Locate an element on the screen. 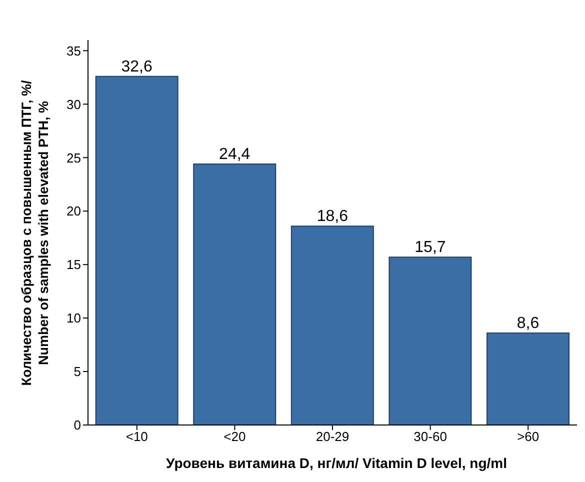 This screenshot has width=585, height=482. data-label: 15,7 is located at coordinates (430, 247).